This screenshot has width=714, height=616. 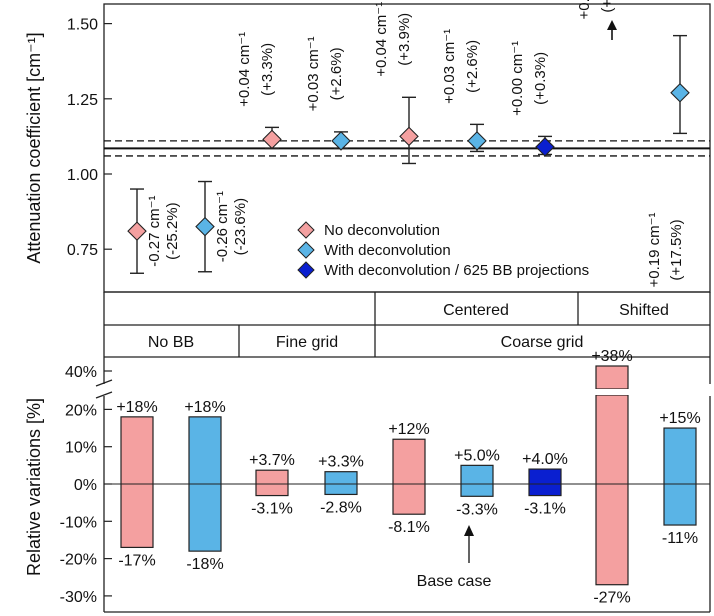 I want to click on bar-max-label: +5.0%, so click(x=477, y=455).